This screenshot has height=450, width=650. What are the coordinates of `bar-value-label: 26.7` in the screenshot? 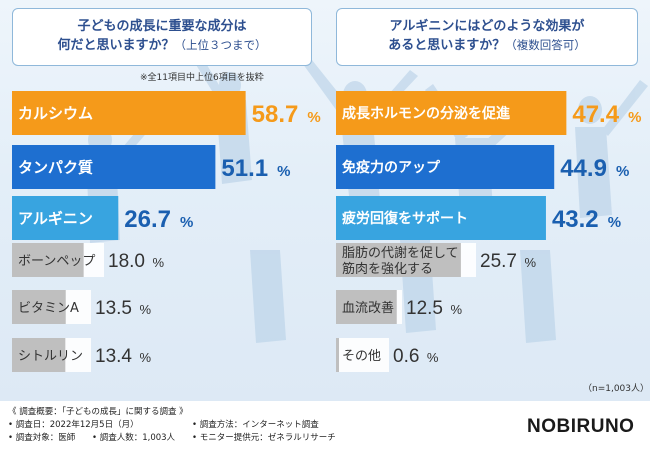 It's located at (147, 219).